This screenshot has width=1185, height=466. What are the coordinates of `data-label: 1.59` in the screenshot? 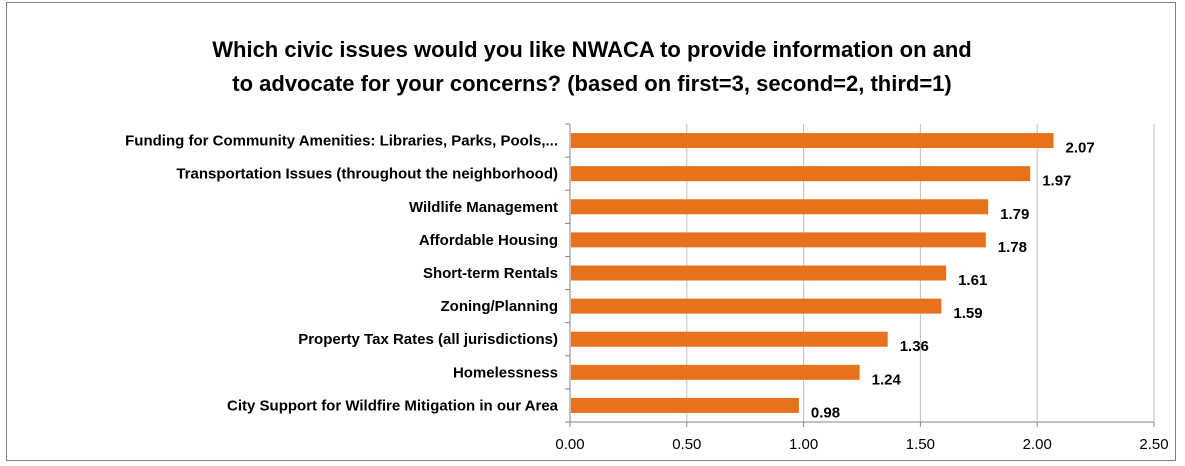 It's located at (967, 313).